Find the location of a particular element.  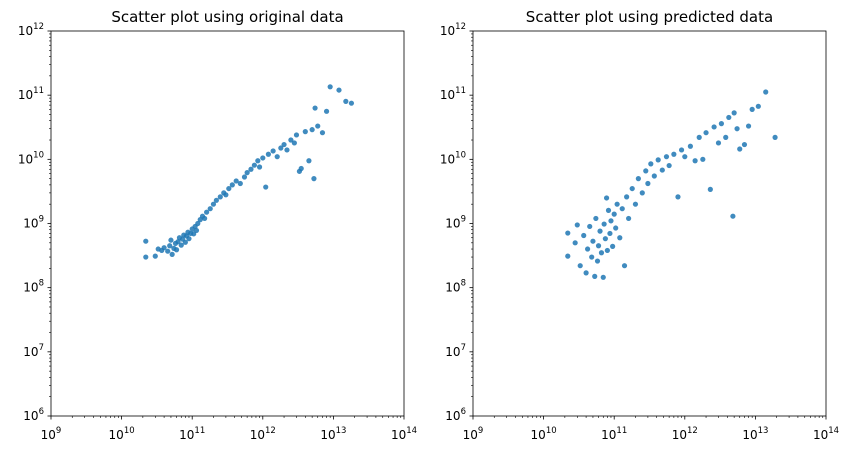

x-tick-label: 1010 is located at coordinates (122, 434).